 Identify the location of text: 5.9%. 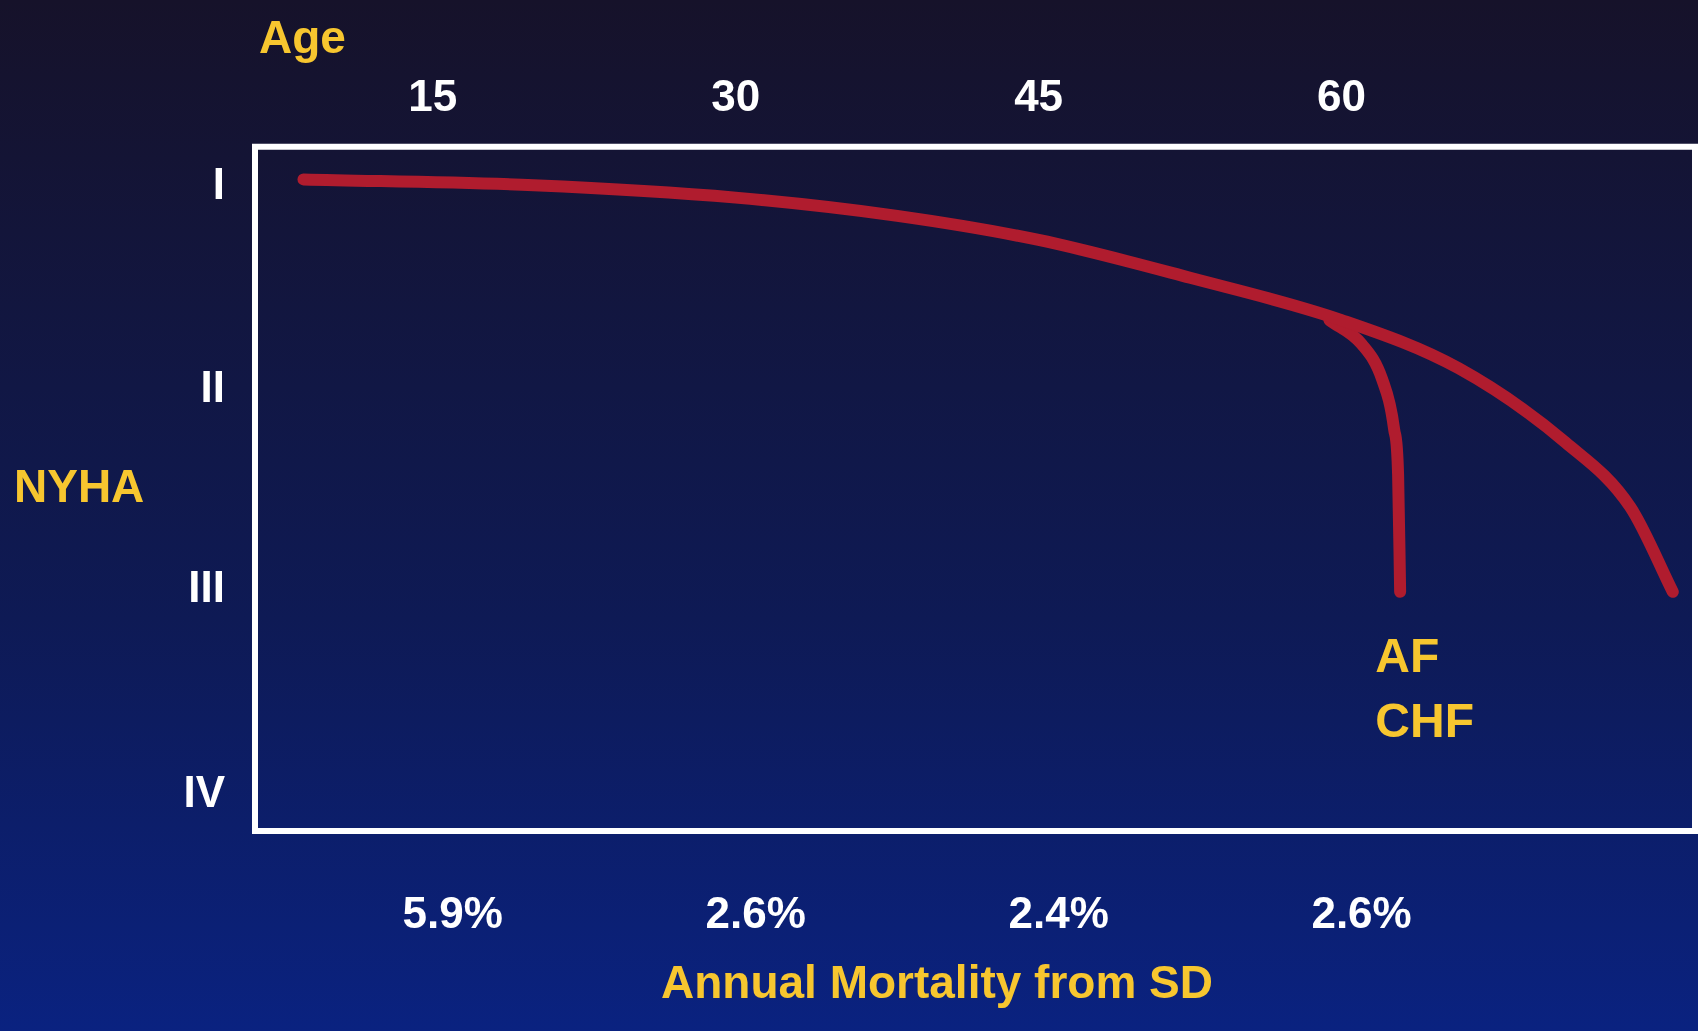
(452, 913).